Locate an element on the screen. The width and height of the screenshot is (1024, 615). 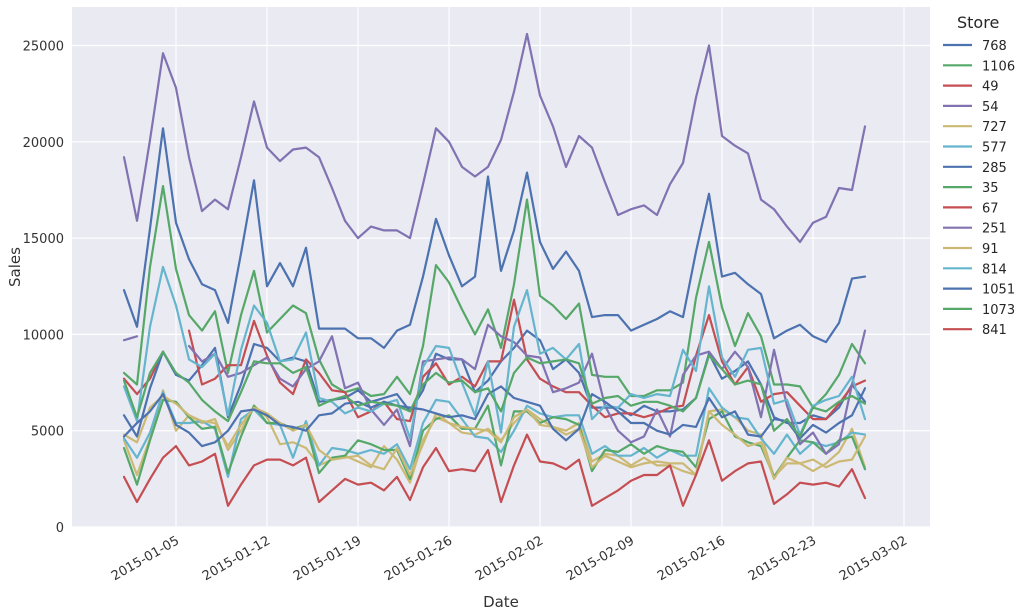
legend-label-35: 35 is located at coordinates (990, 188).